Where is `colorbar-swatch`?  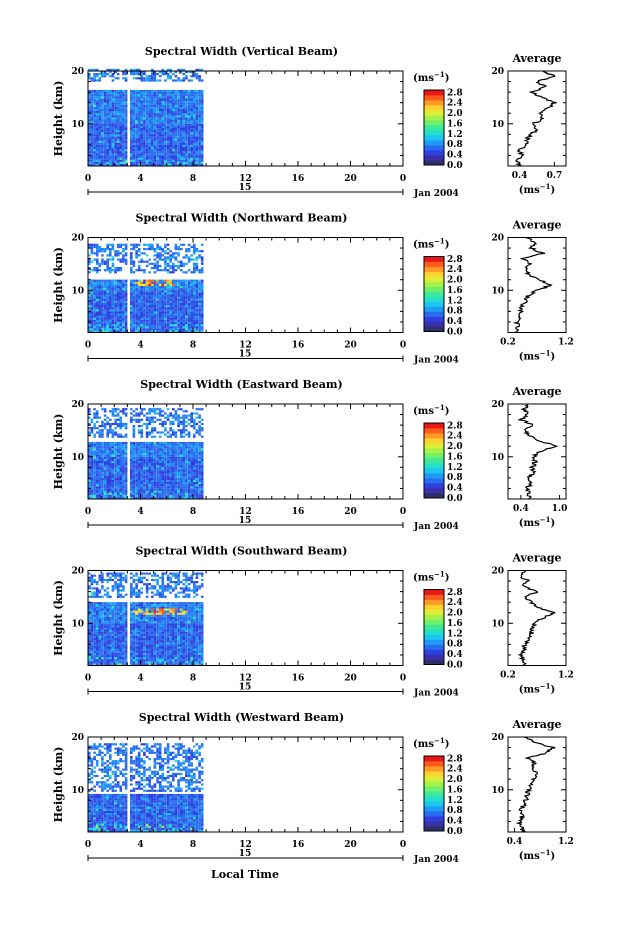 colorbar-swatch is located at coordinates (434, 133).